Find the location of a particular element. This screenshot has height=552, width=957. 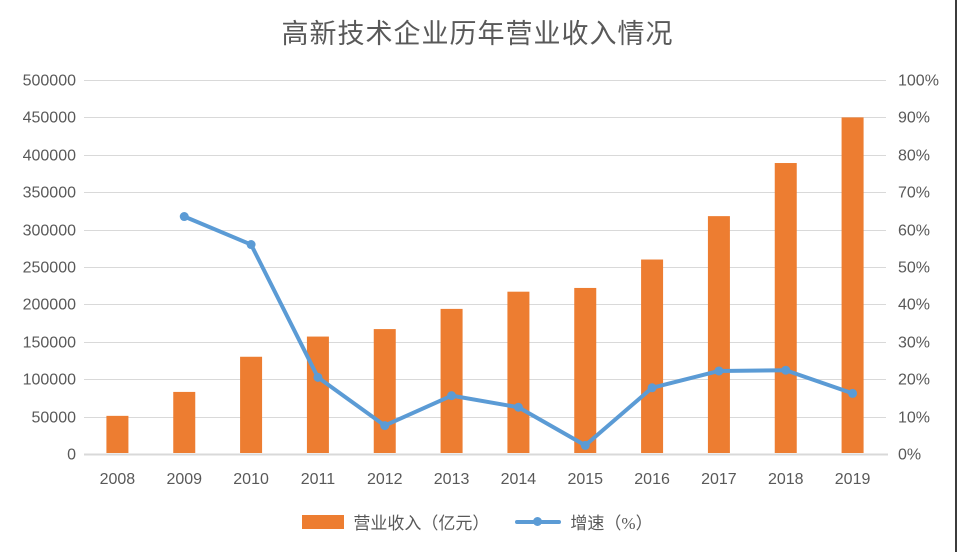

left-axis-tick-label: 200000 is located at coordinates (49, 305).